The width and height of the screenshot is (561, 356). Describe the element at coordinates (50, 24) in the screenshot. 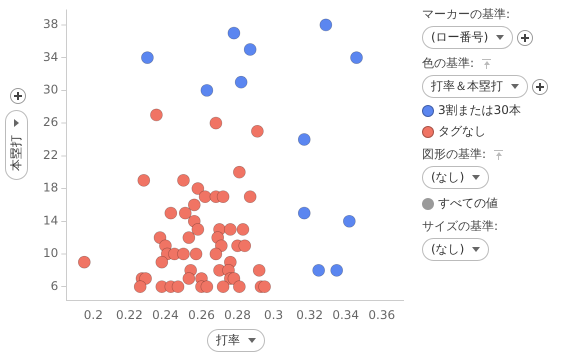

I see `y-tick-label: 38` at that location.